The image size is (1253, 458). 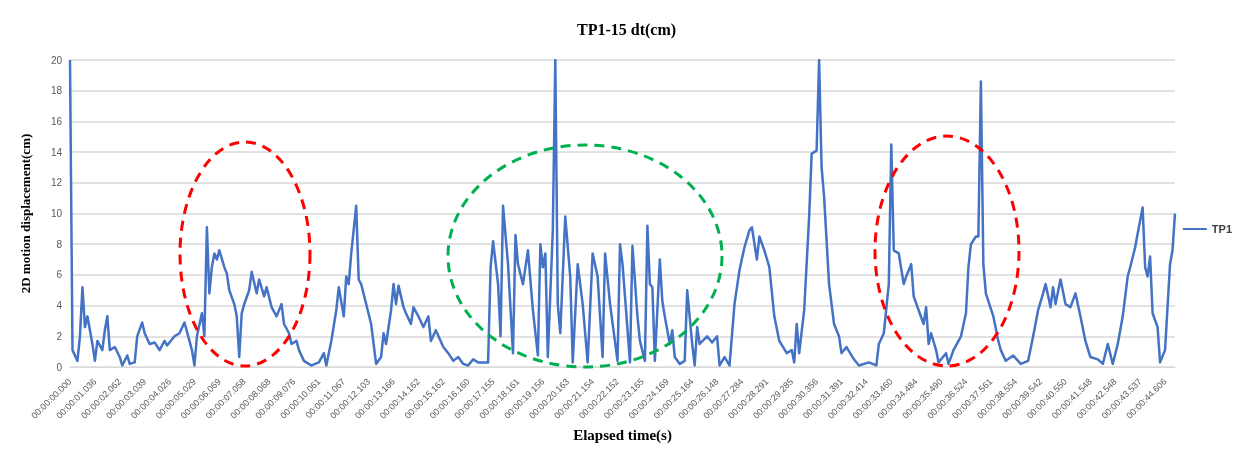 I want to click on legend-label: TP1, so click(x=1222, y=229).